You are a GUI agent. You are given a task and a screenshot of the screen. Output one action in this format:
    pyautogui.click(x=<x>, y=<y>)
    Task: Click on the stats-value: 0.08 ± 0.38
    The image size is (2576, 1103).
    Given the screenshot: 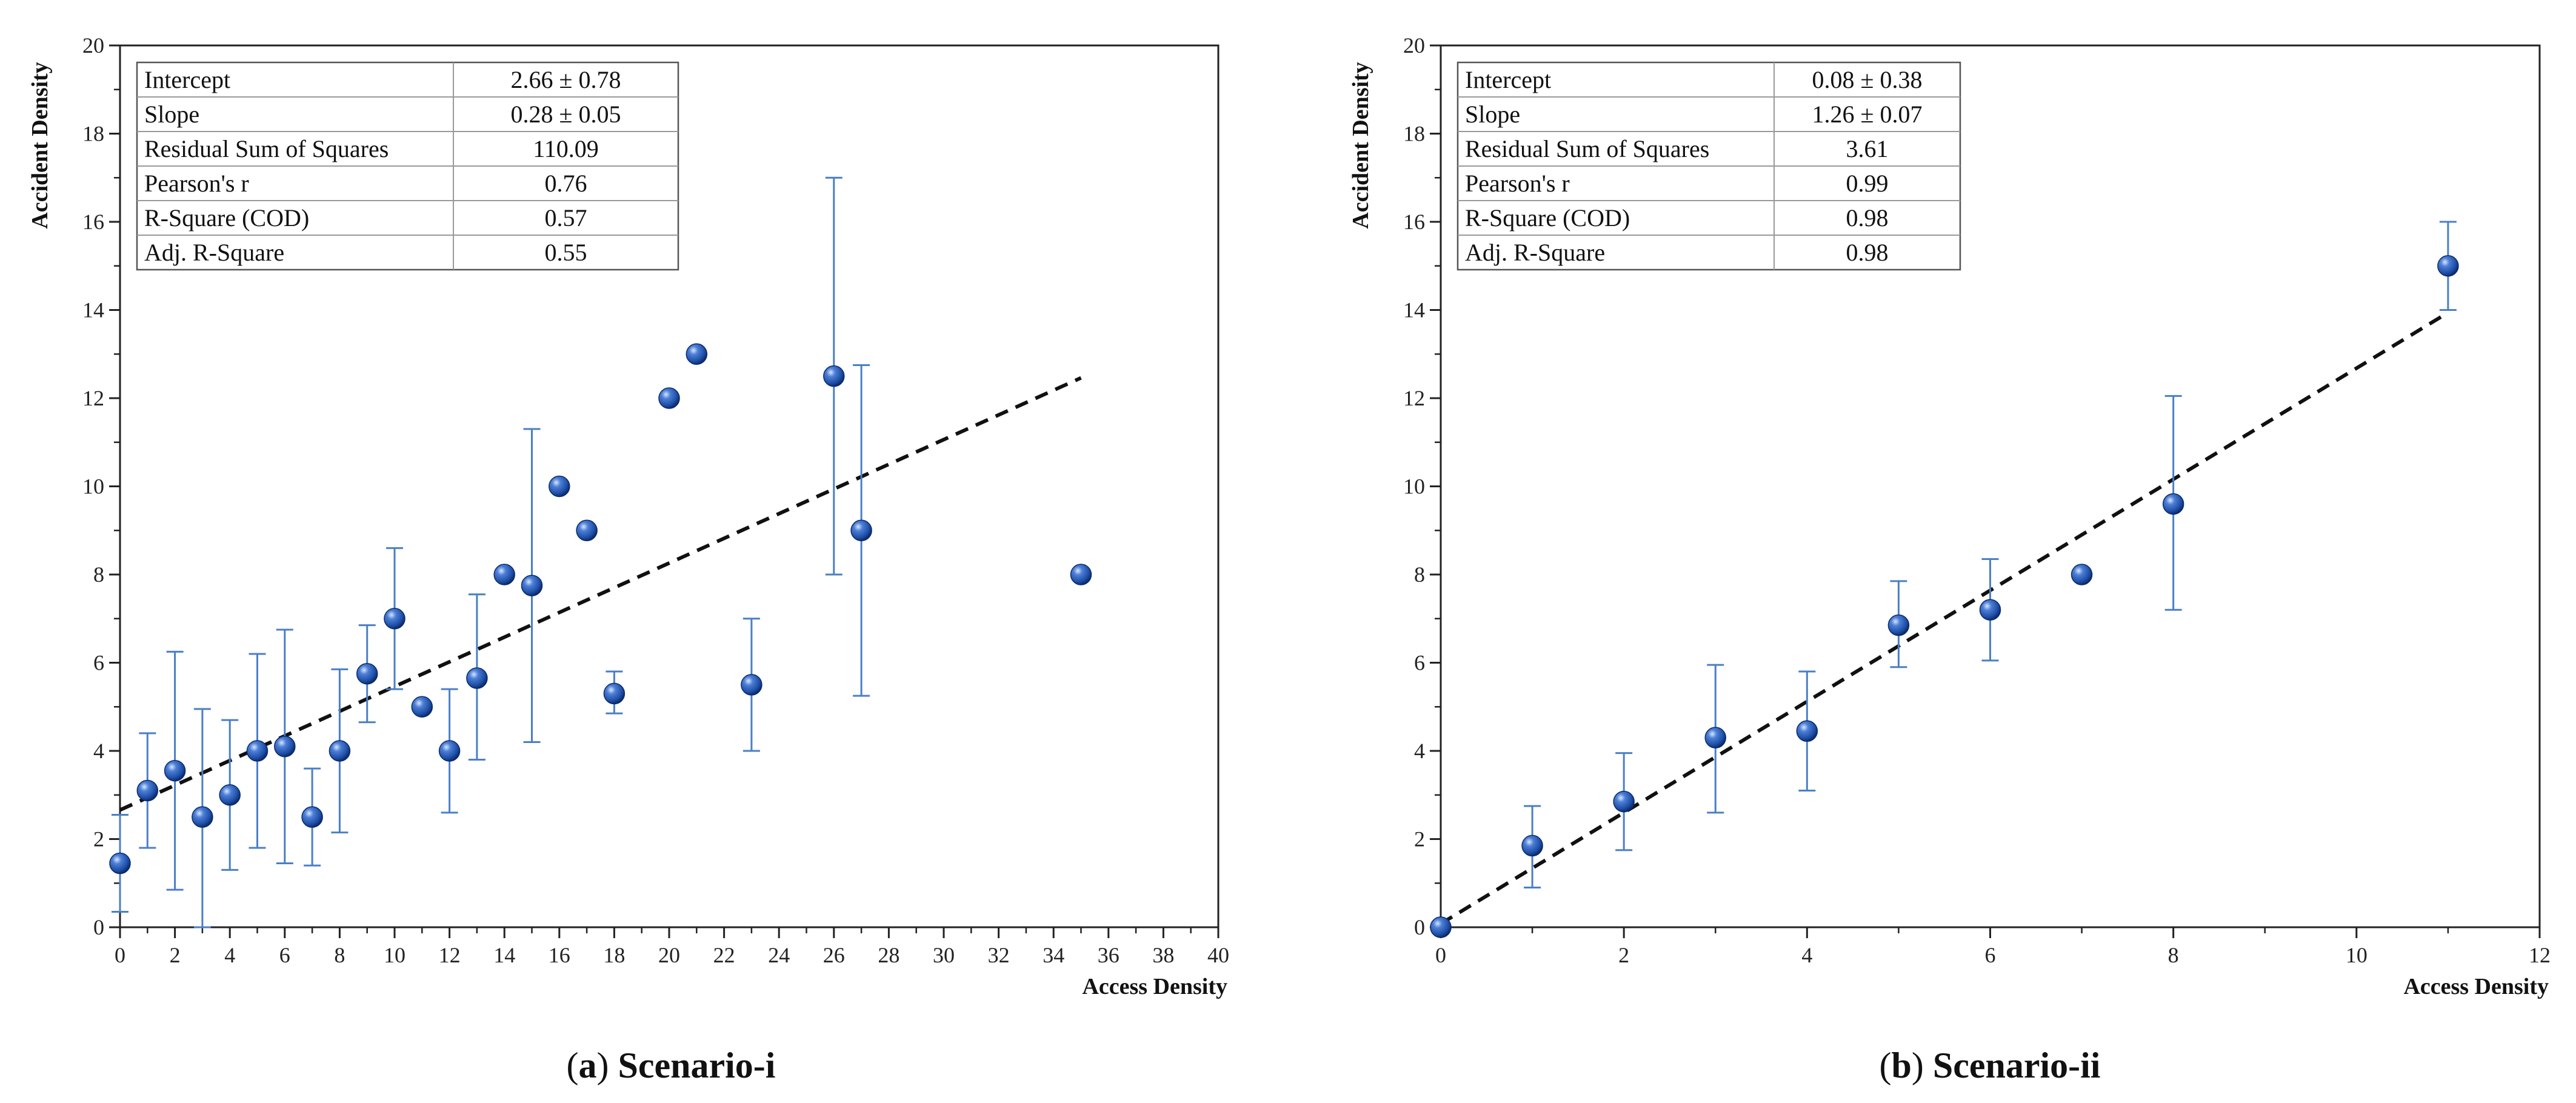 What is the action you would take?
    pyautogui.click(x=1867, y=79)
    